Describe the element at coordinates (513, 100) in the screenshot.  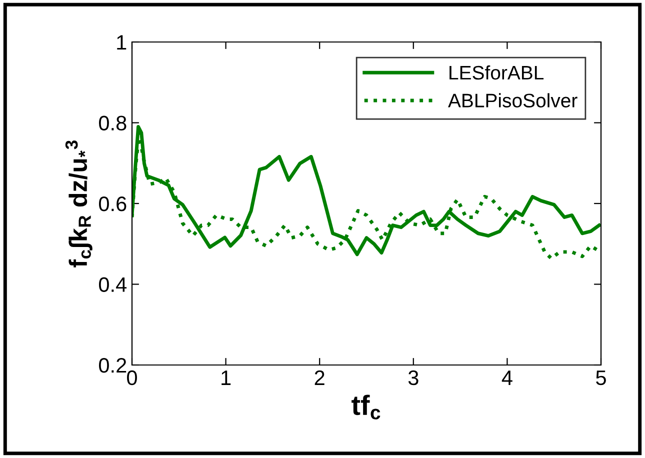
I see `legend-label: ABLPisoSolver` at that location.